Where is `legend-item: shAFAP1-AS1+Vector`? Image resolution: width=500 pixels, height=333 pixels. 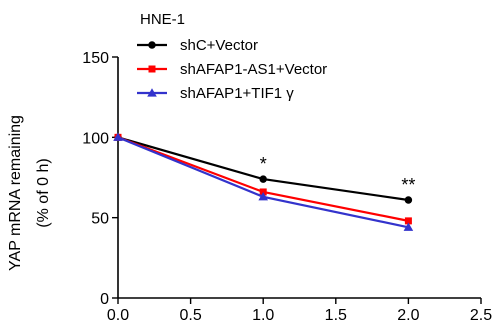 legend-item: shAFAP1-AS1+Vector is located at coordinates (232, 69).